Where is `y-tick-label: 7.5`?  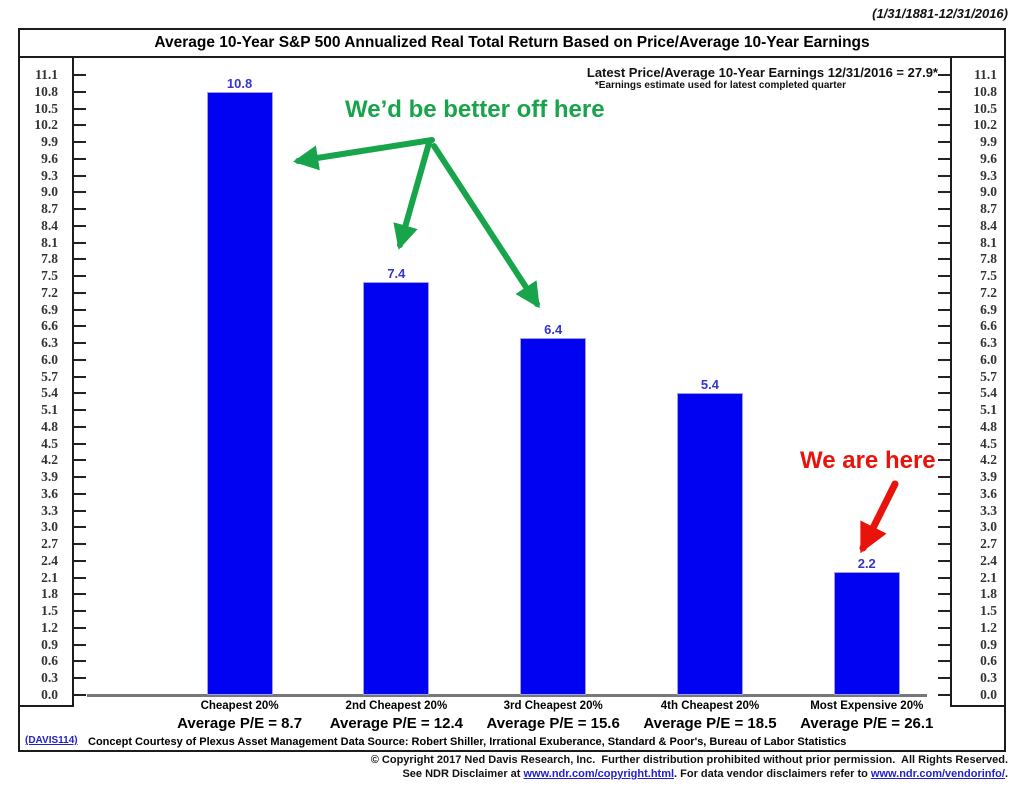 y-tick-label: 7.5 is located at coordinates (988, 276).